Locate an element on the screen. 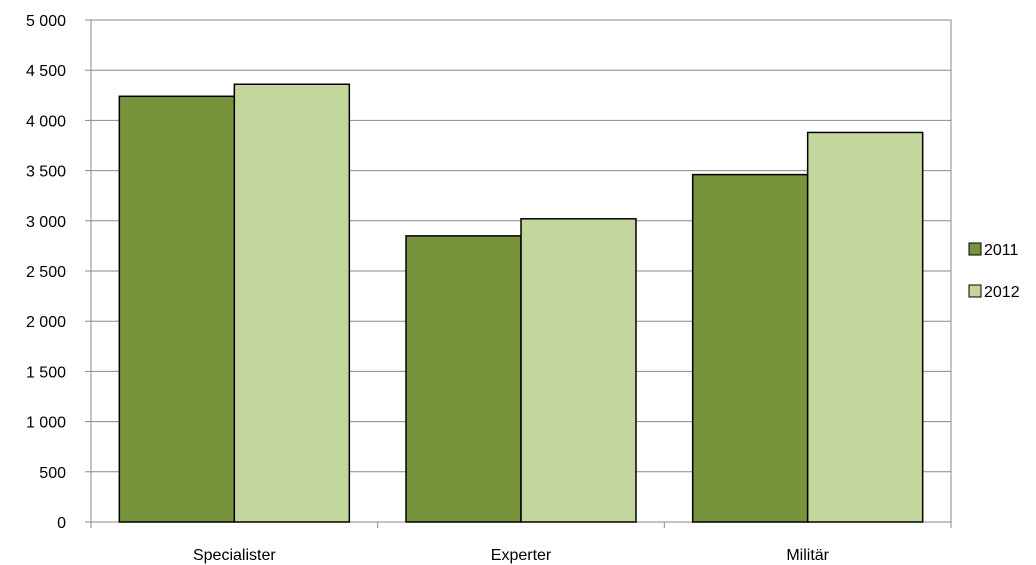  y-tick-label: 0 is located at coordinates (61, 523).